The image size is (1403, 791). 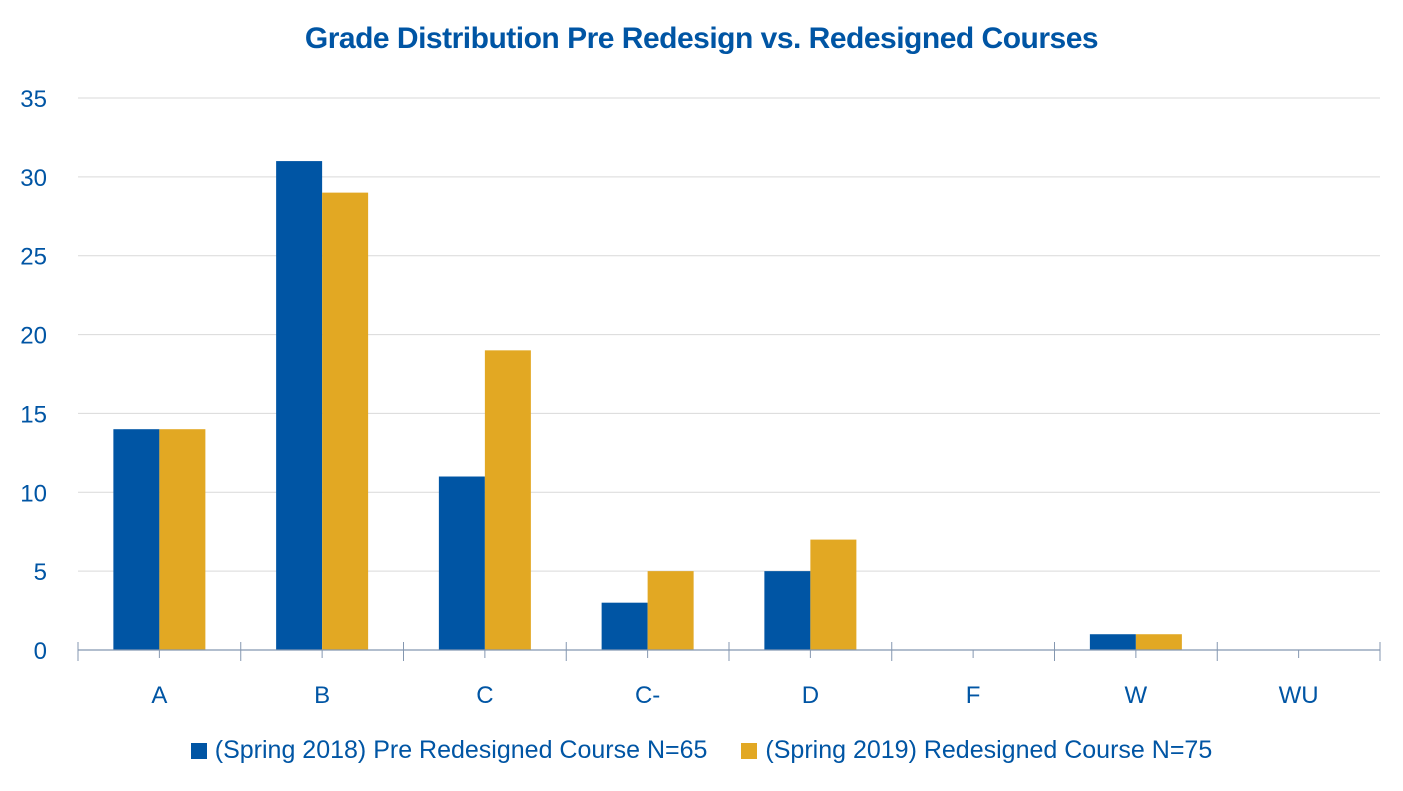 I want to click on legend-item-pre-redesign: (Spring 2018) Pre Redesigned Course N=65, so click(x=449, y=750).